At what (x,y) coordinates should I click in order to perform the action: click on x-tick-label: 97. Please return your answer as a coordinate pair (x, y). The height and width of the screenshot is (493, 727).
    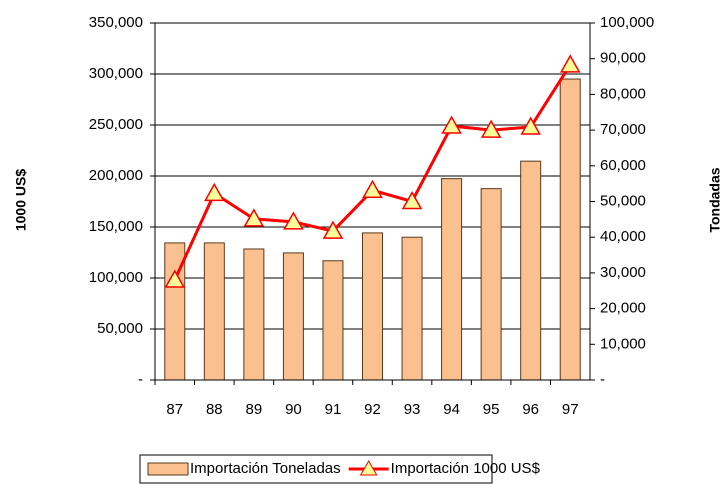
    Looking at the image, I should click on (570, 409).